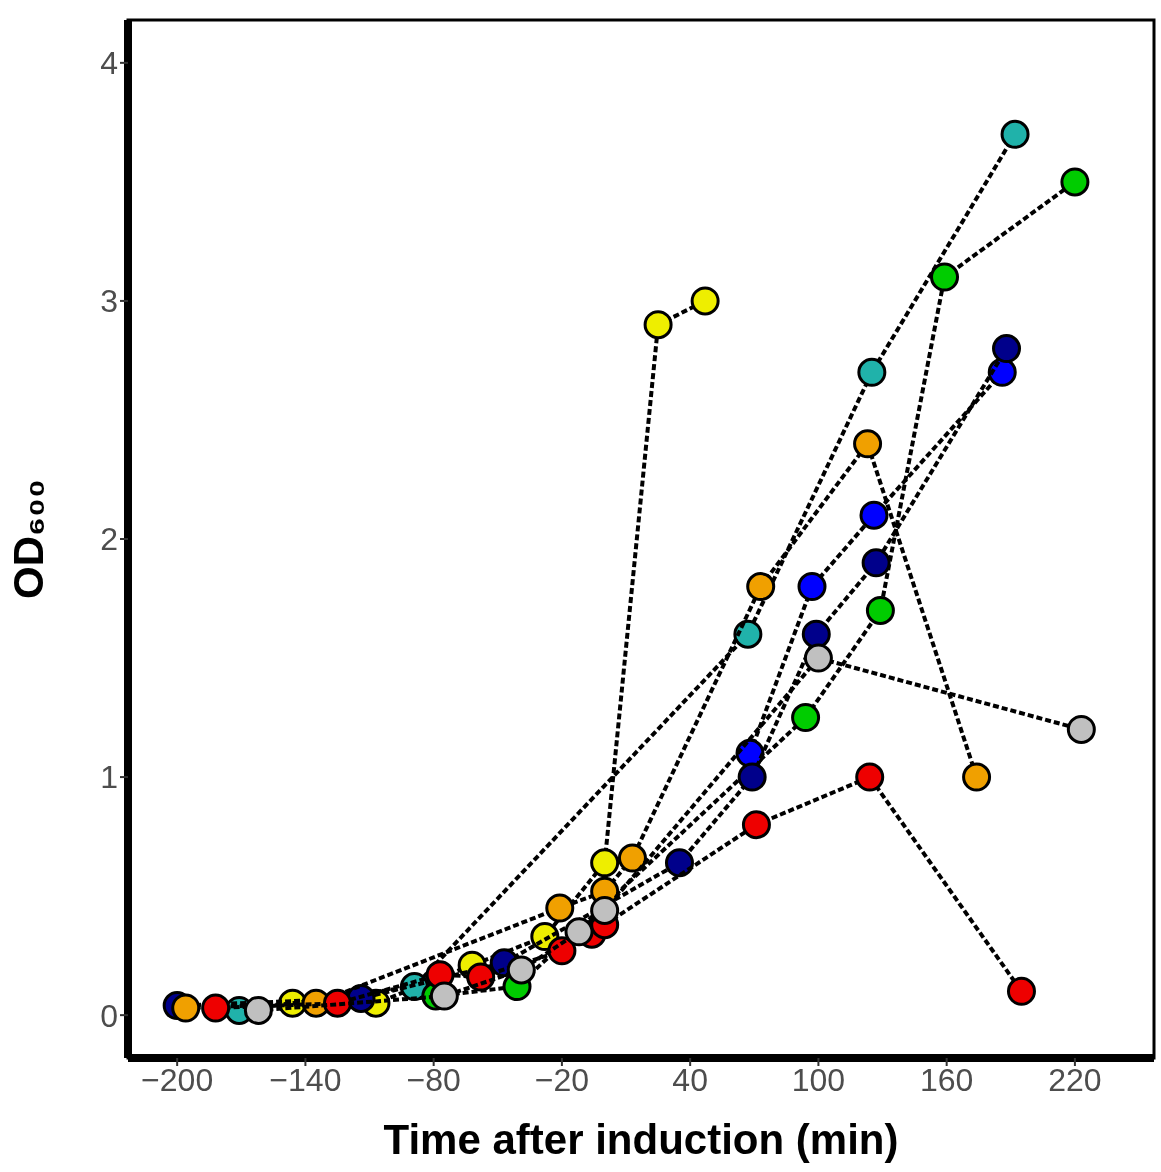 The width and height of the screenshot is (1161, 1172). I want to click on x-tick-label: −20, so click(562, 1079).